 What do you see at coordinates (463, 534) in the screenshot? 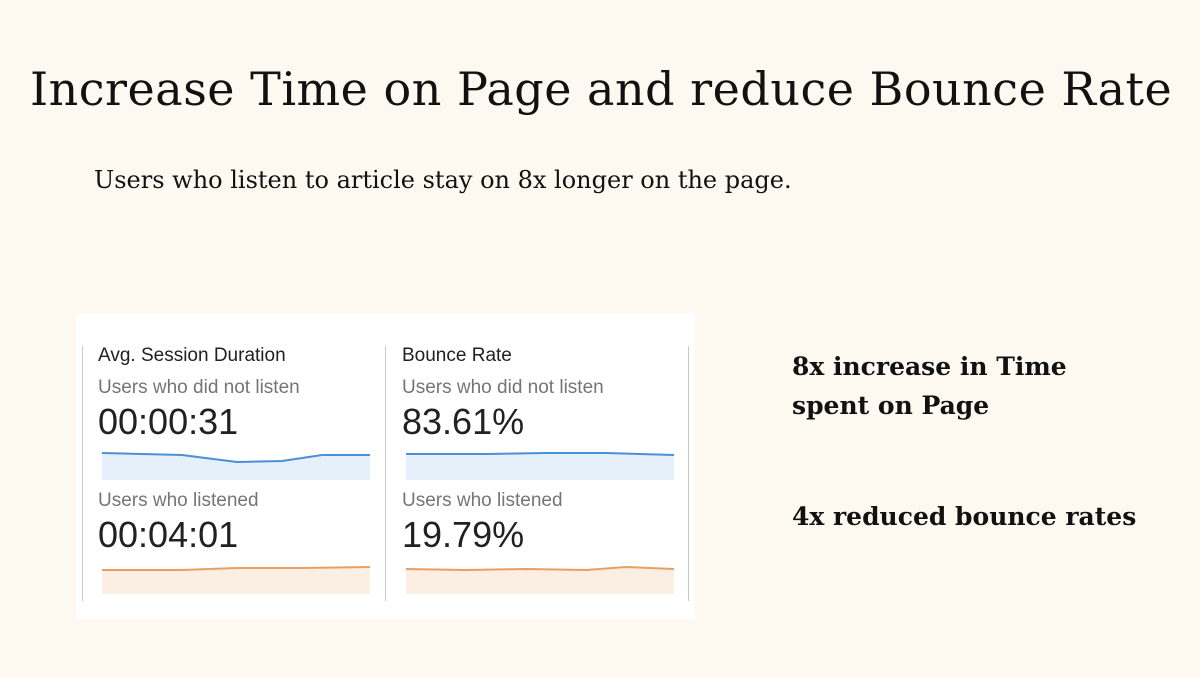
I see `group-value-listened: 19.79%` at bounding box center [463, 534].